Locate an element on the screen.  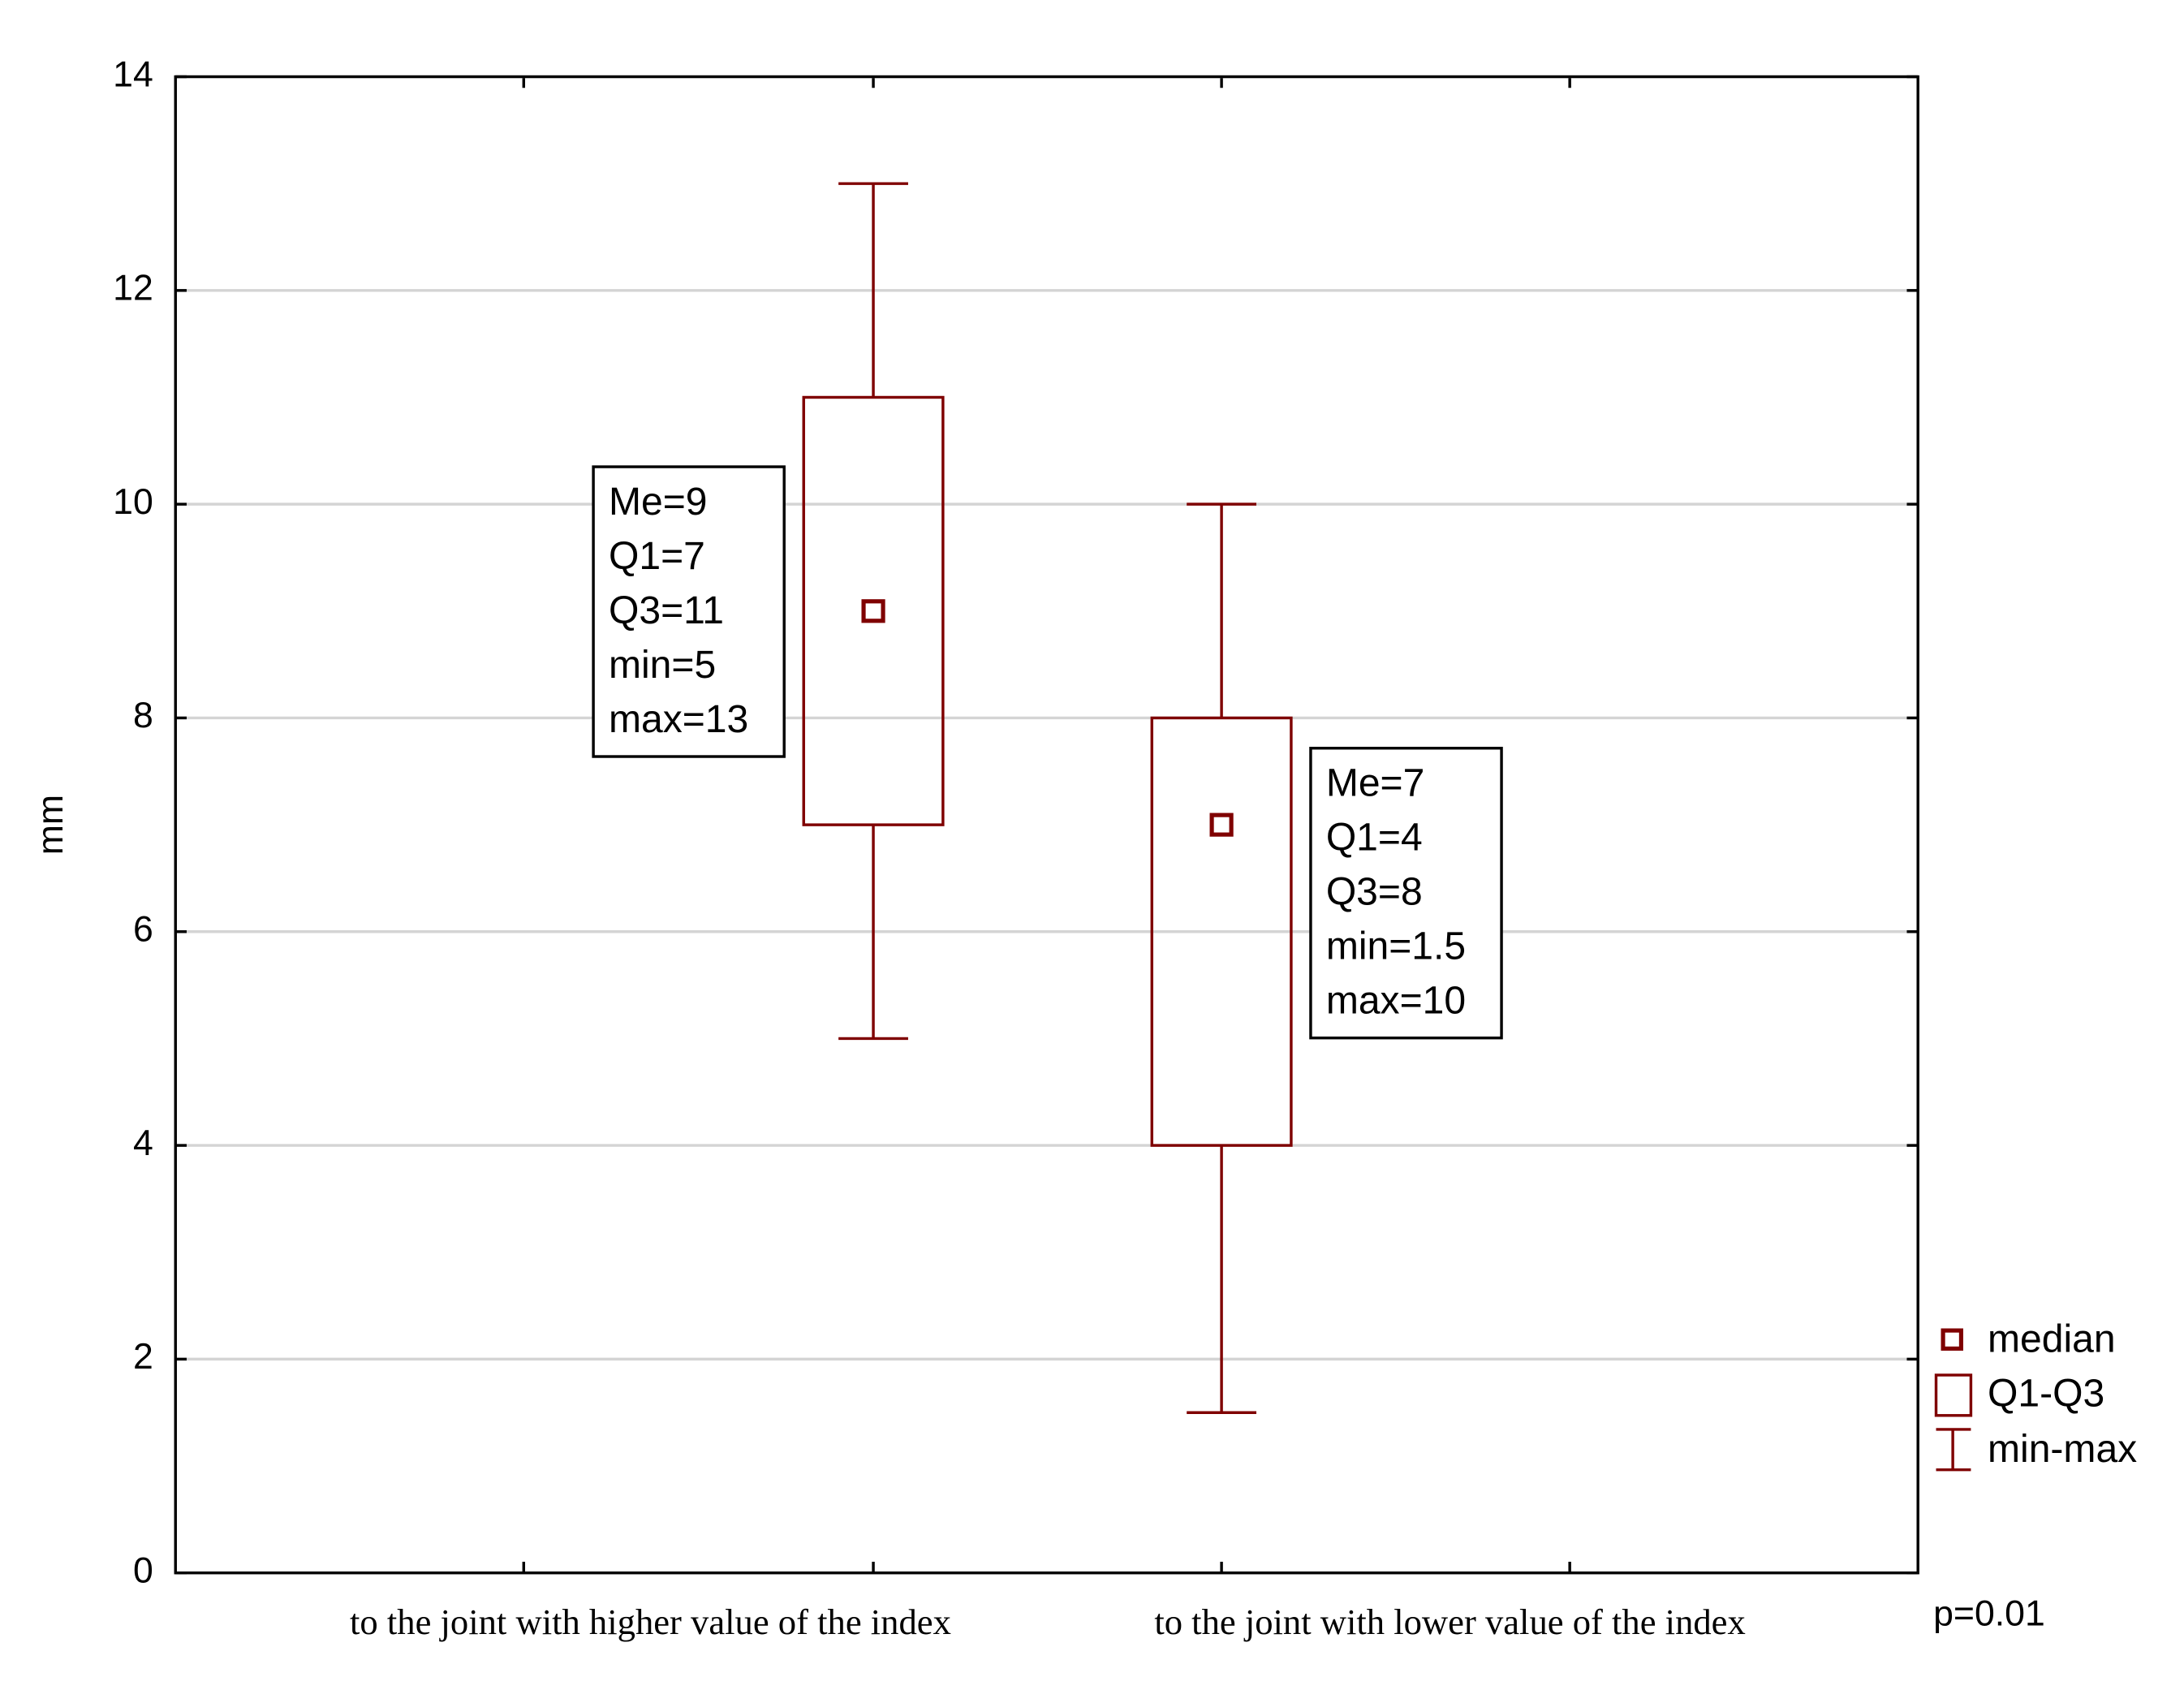
legend-label: Q1-Q3 is located at coordinates (2046, 1393).